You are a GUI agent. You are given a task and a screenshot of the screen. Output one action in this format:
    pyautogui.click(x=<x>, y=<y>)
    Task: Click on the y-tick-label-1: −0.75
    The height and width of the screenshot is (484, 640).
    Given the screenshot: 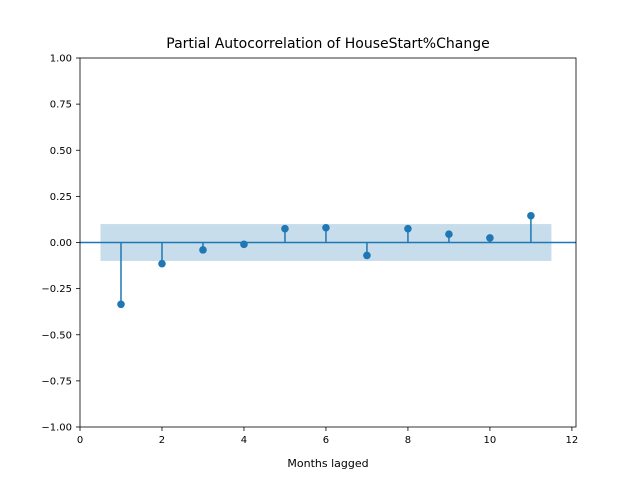 What is the action you would take?
    pyautogui.click(x=56, y=381)
    